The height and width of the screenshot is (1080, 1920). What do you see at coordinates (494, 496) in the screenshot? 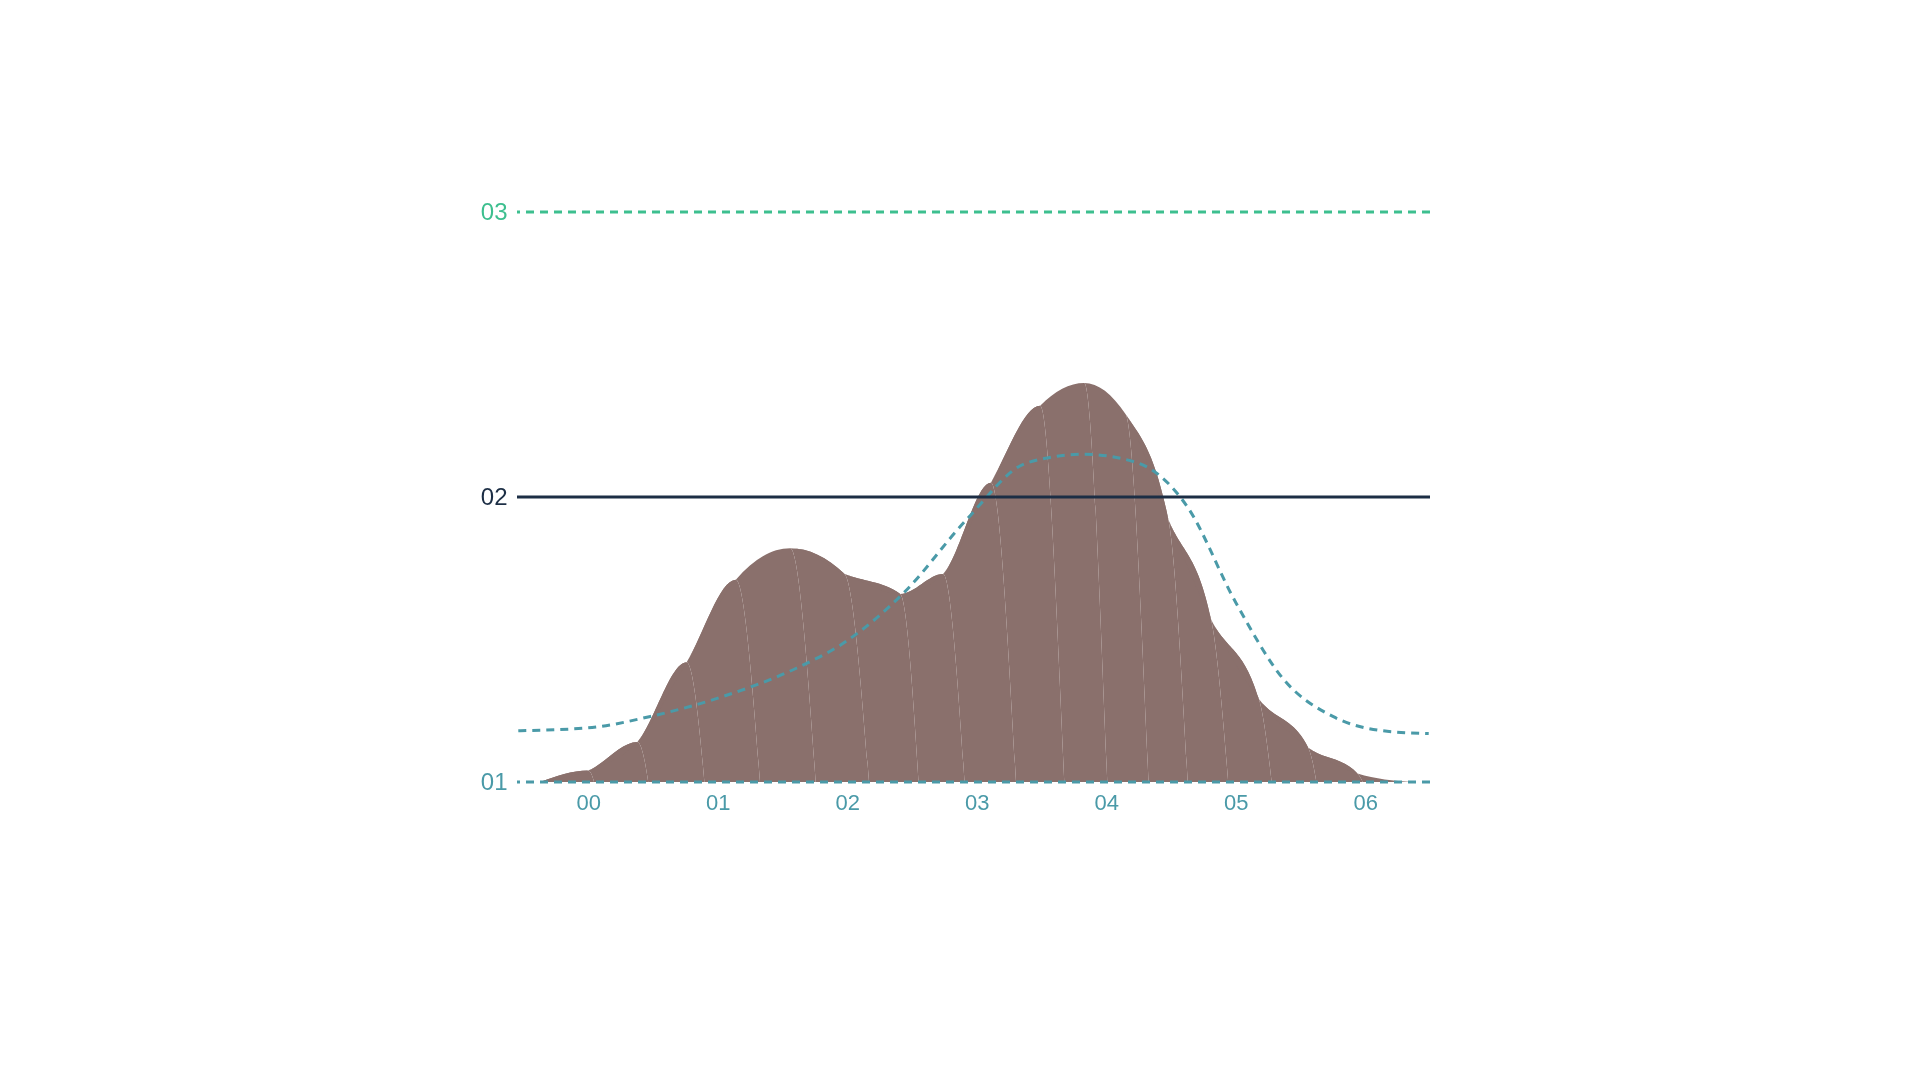
I see `y-tick-label: 02` at bounding box center [494, 496].